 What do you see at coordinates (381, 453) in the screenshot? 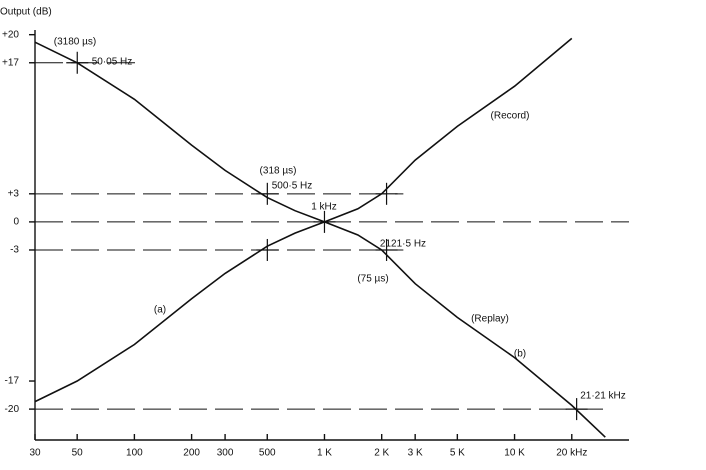
I see `x-tick-label: 2 K` at bounding box center [381, 453].